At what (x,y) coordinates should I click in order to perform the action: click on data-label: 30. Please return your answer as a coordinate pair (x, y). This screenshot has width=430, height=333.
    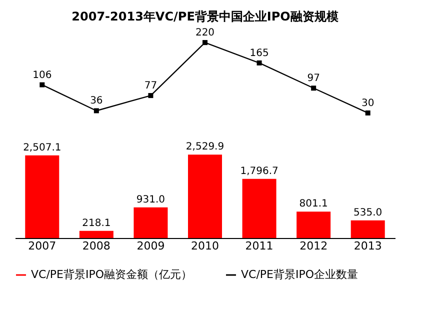
    Looking at the image, I should click on (367, 103).